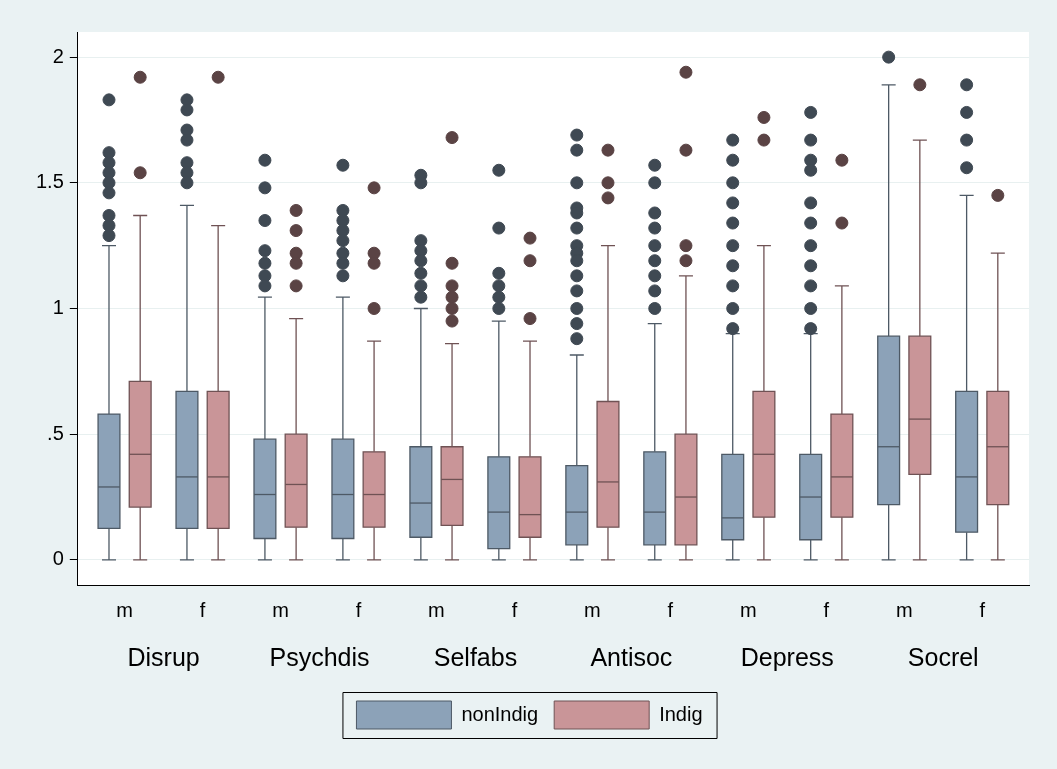 This screenshot has width=1057, height=769. Describe the element at coordinates (787, 657) in the screenshot. I see `text: Depress` at that location.